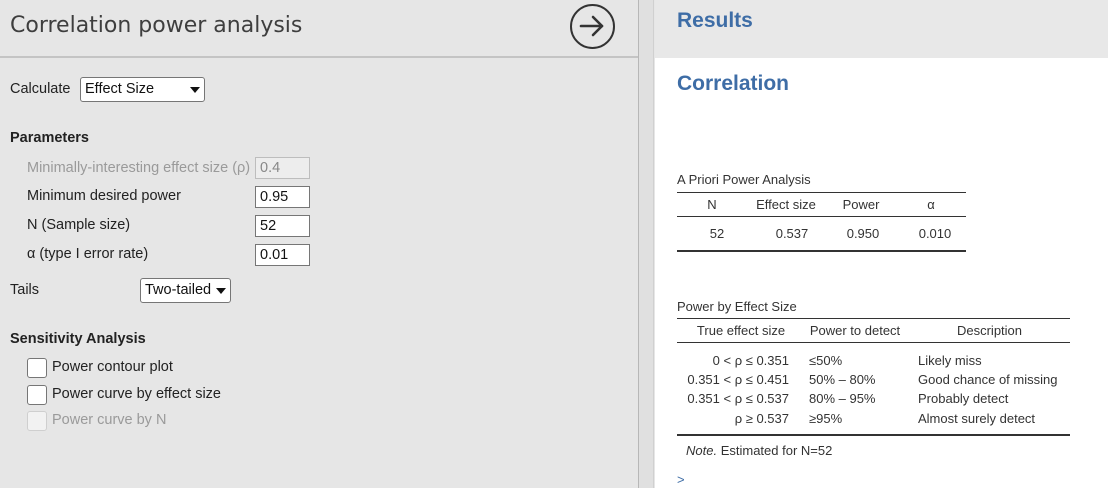 The width and height of the screenshot is (1108, 488). I want to click on power-curve-es-checkbox, so click(37, 395).